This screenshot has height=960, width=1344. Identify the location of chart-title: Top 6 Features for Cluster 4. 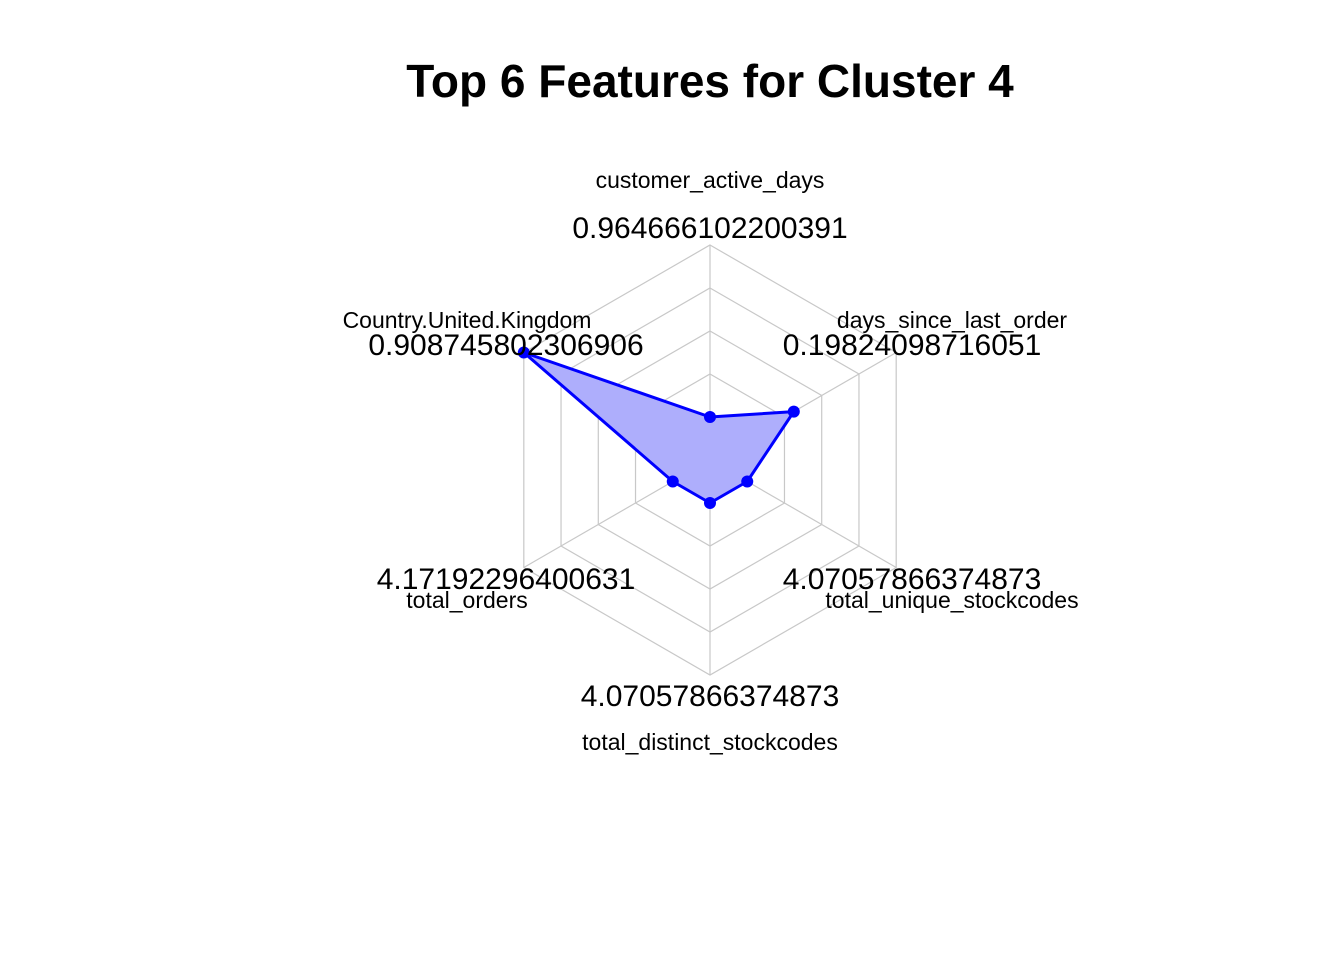
(710, 81).